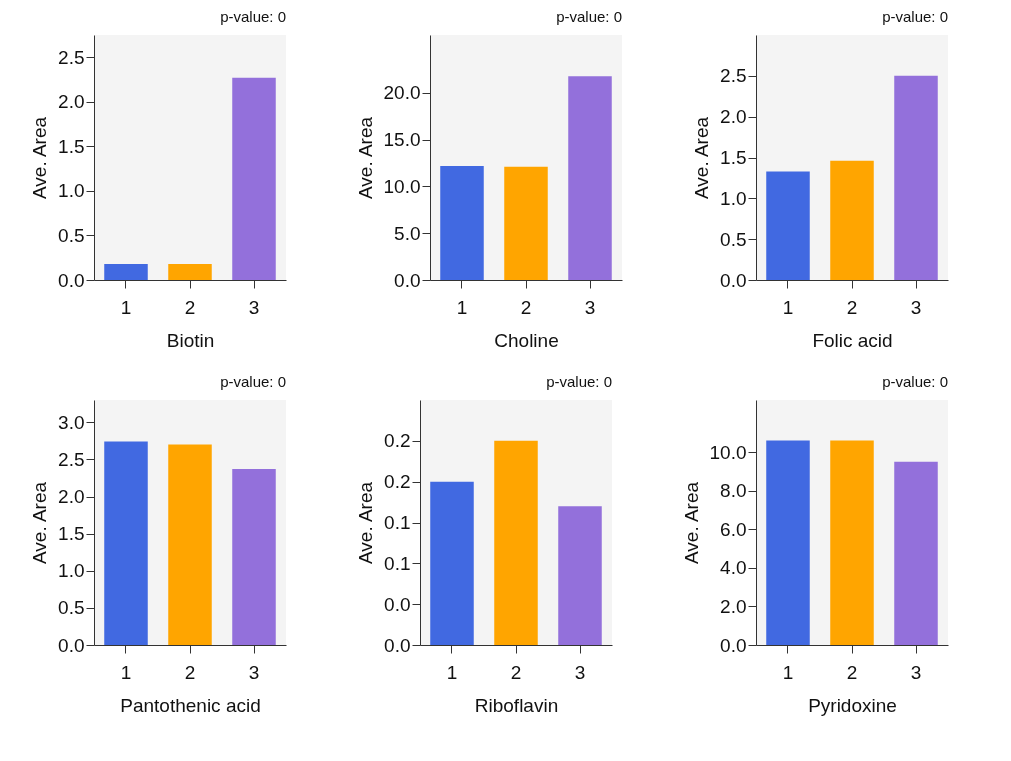 This screenshot has width=1011, height=761. Describe the element at coordinates (526, 340) in the screenshot. I see `x-axis-title: Choline` at that location.